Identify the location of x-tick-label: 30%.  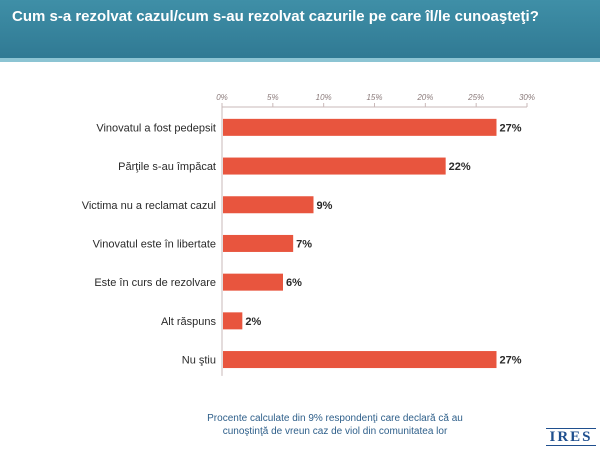
(527, 97).